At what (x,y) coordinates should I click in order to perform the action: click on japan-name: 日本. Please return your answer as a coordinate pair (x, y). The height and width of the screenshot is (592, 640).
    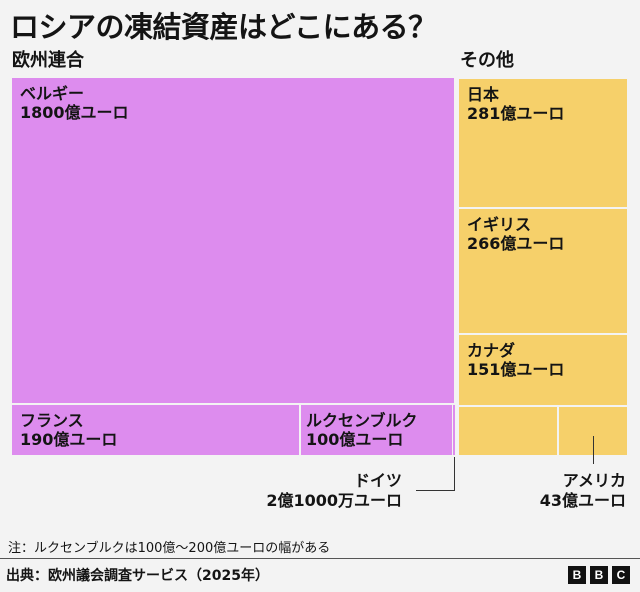
    Looking at the image, I should click on (483, 94).